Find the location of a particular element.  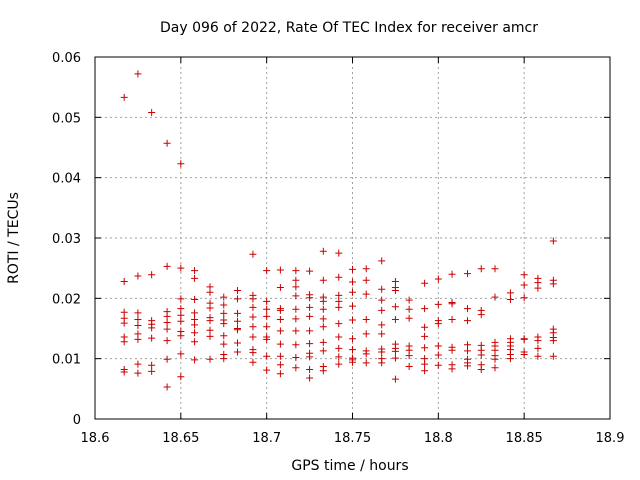

y-tick-label: 0.04 is located at coordinates (66, 179).